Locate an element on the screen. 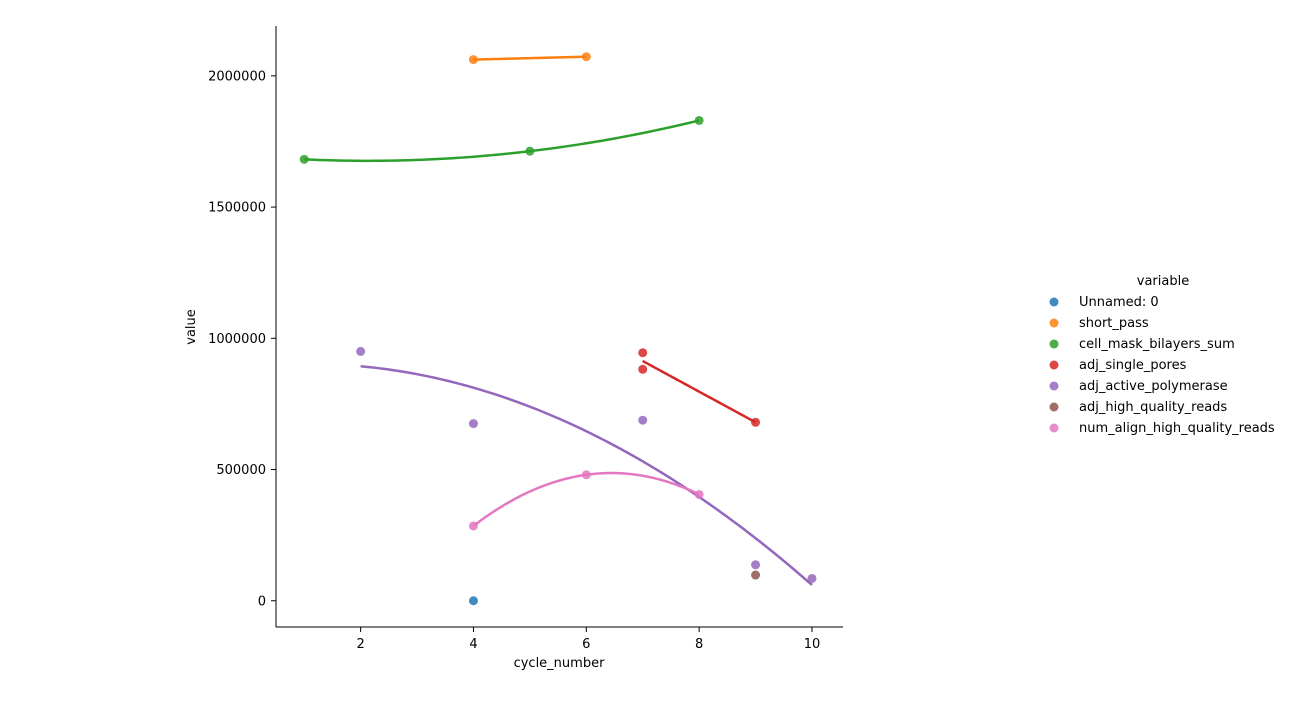 This screenshot has height=710, width=1301. y-tick-label: 500000 is located at coordinates (241, 470).